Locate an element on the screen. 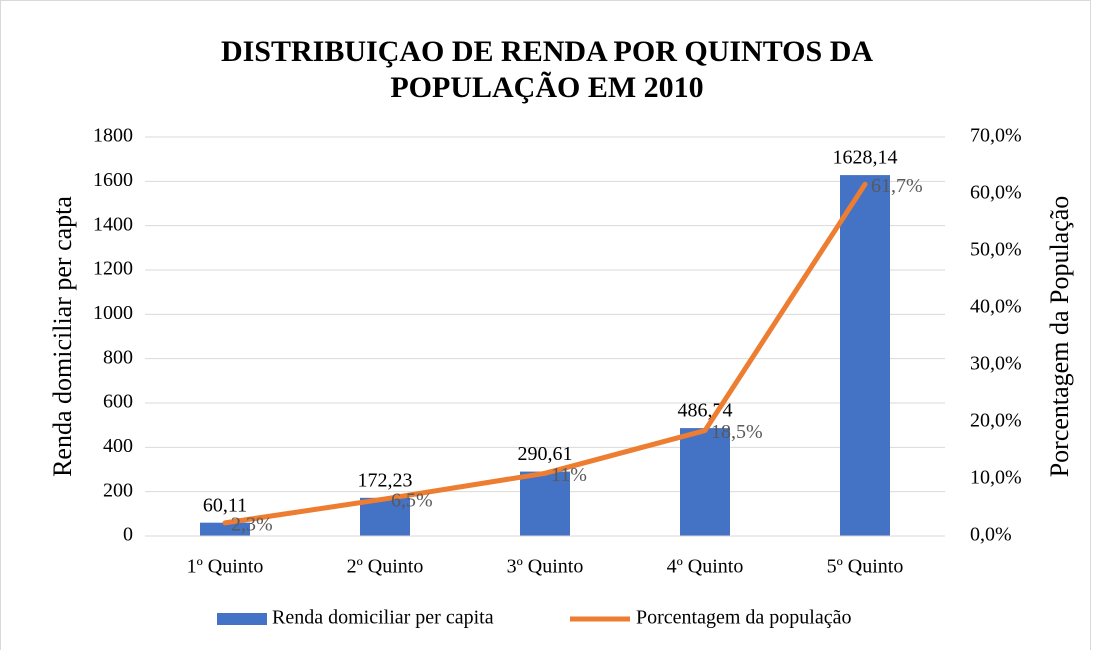 The width and height of the screenshot is (1094, 650). line-value-label: 61,7% is located at coordinates (897, 186).